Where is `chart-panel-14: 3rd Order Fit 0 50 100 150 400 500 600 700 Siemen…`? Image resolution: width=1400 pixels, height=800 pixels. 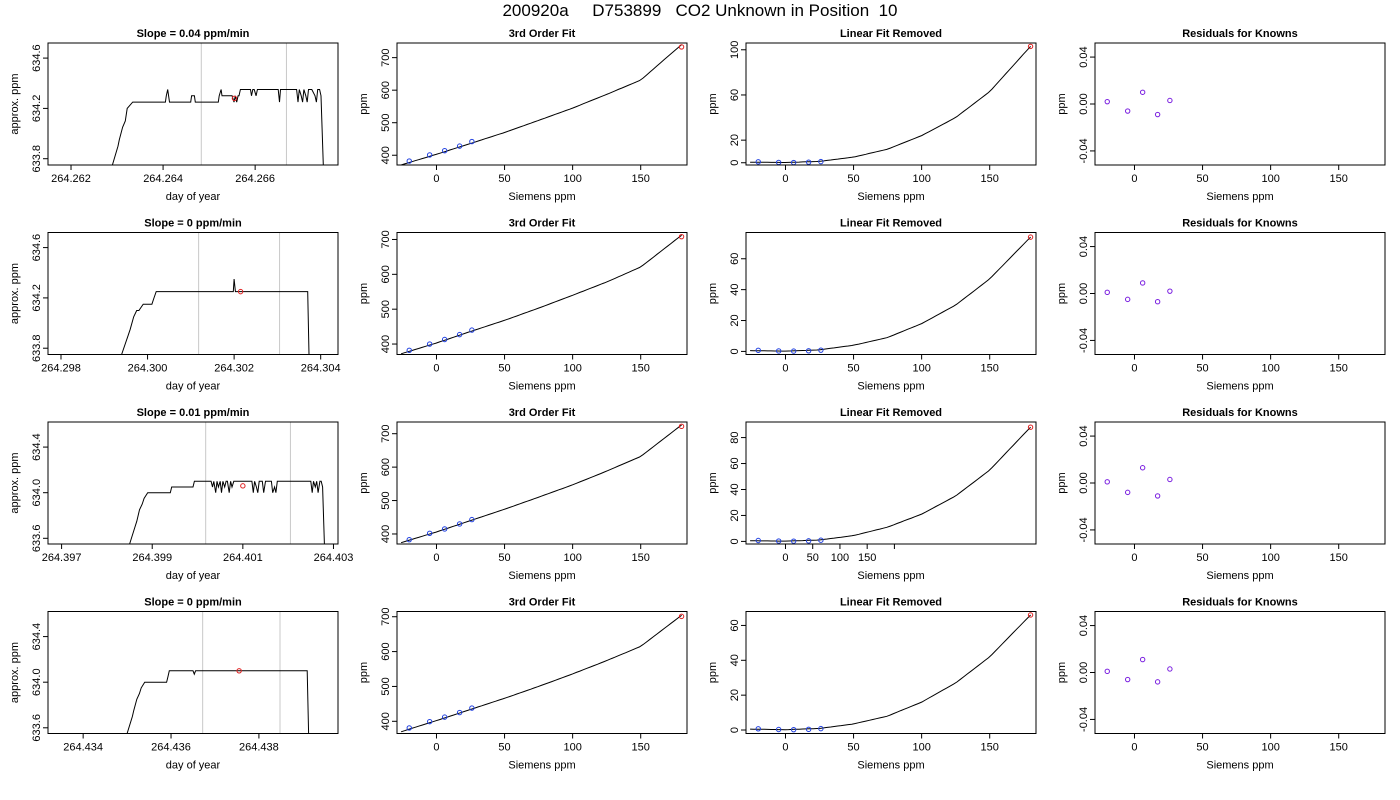
chart-panel-14: 3rd Order Fit 0 50 100 150 400 500 600 700 Siemen… is located at coordinates (523, 684).